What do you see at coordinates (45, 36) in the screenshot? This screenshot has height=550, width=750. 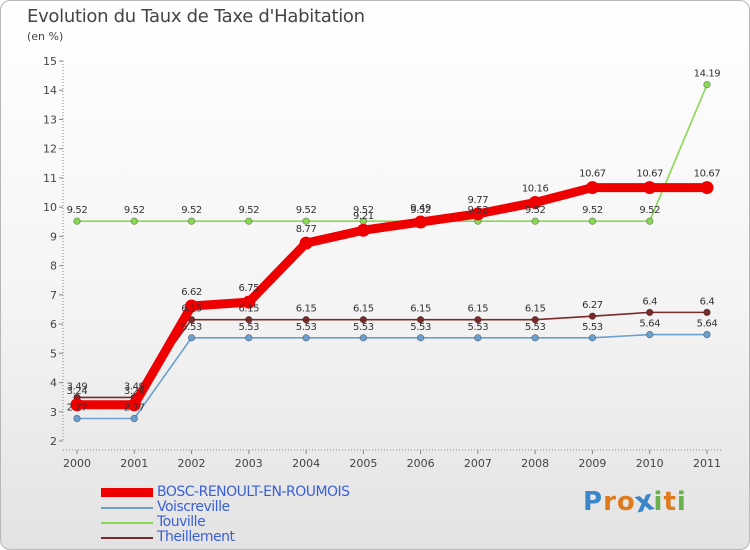 I see `chart-subtitle: (en %)` at bounding box center [45, 36].